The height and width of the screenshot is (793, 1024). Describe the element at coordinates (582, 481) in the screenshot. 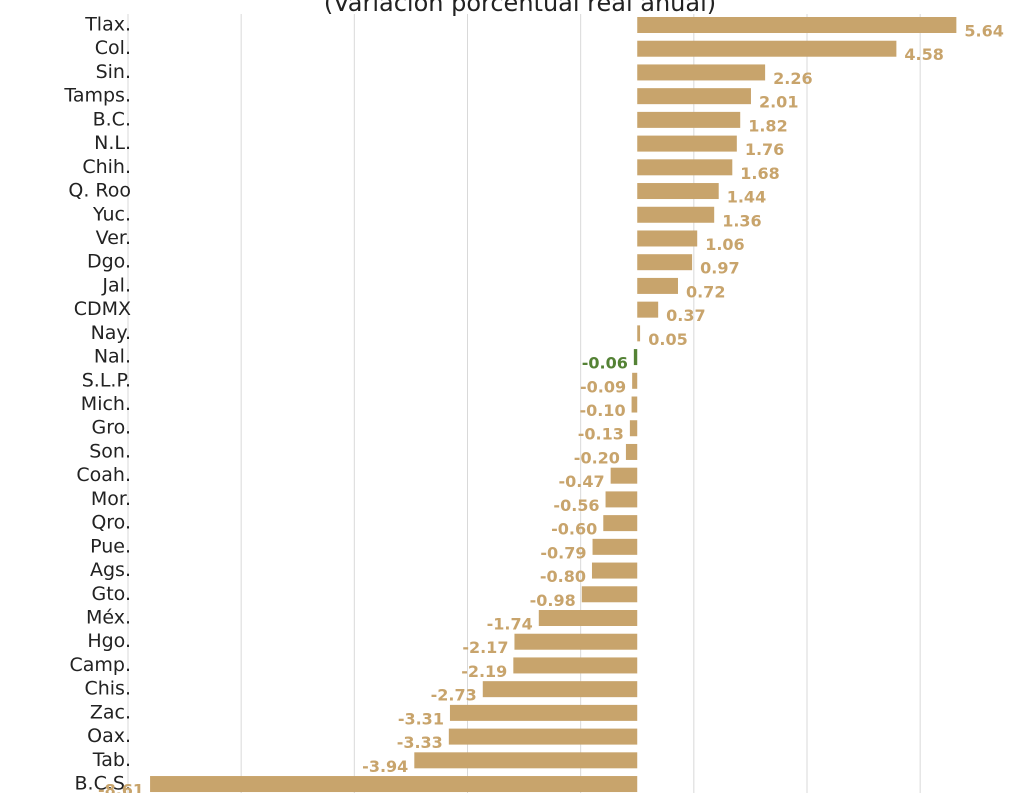

I see `value-label: -0.47` at that location.